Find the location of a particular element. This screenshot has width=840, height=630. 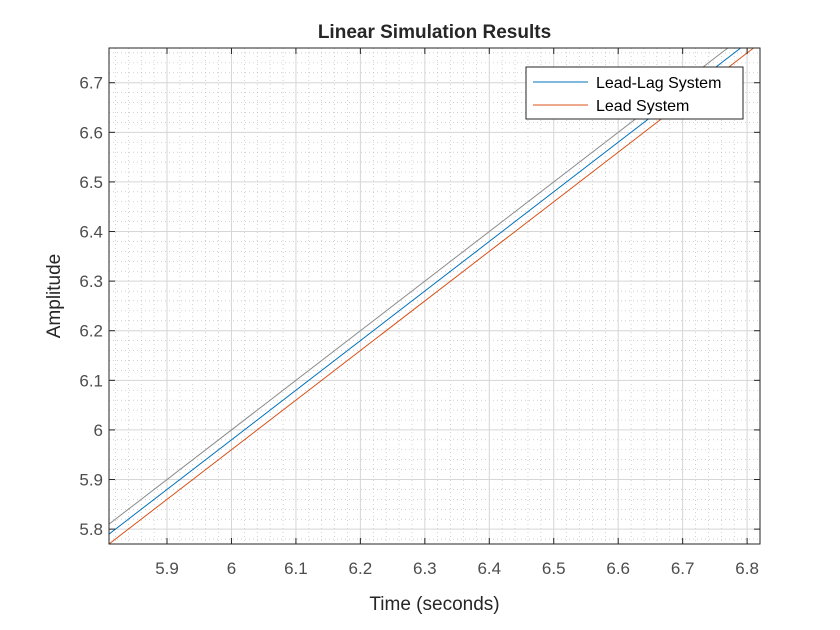

y-tick-label: 6.1 is located at coordinates (91, 380).